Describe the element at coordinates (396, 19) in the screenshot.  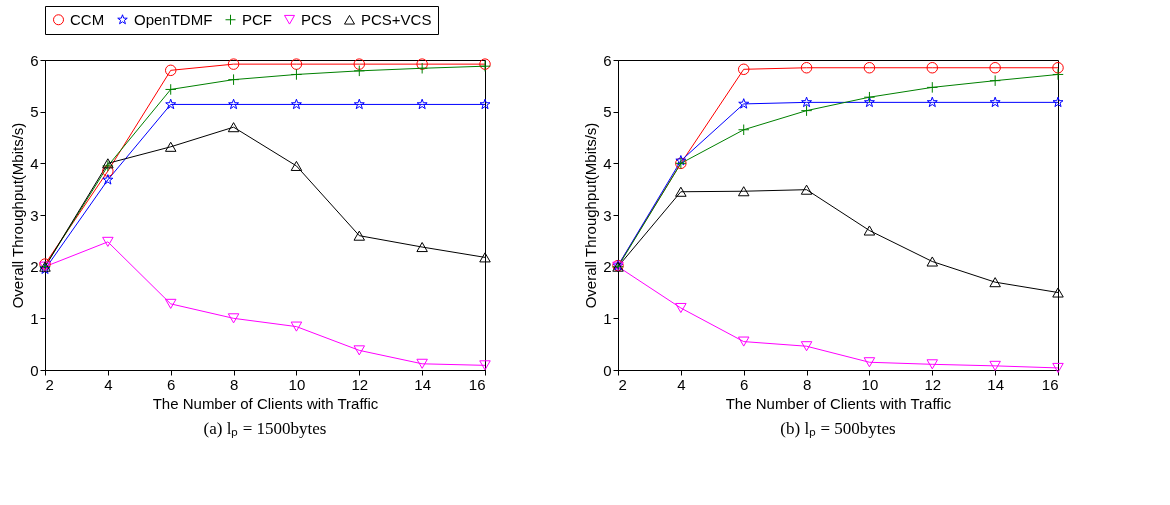
I see `legend-label: PCS+VCS` at that location.